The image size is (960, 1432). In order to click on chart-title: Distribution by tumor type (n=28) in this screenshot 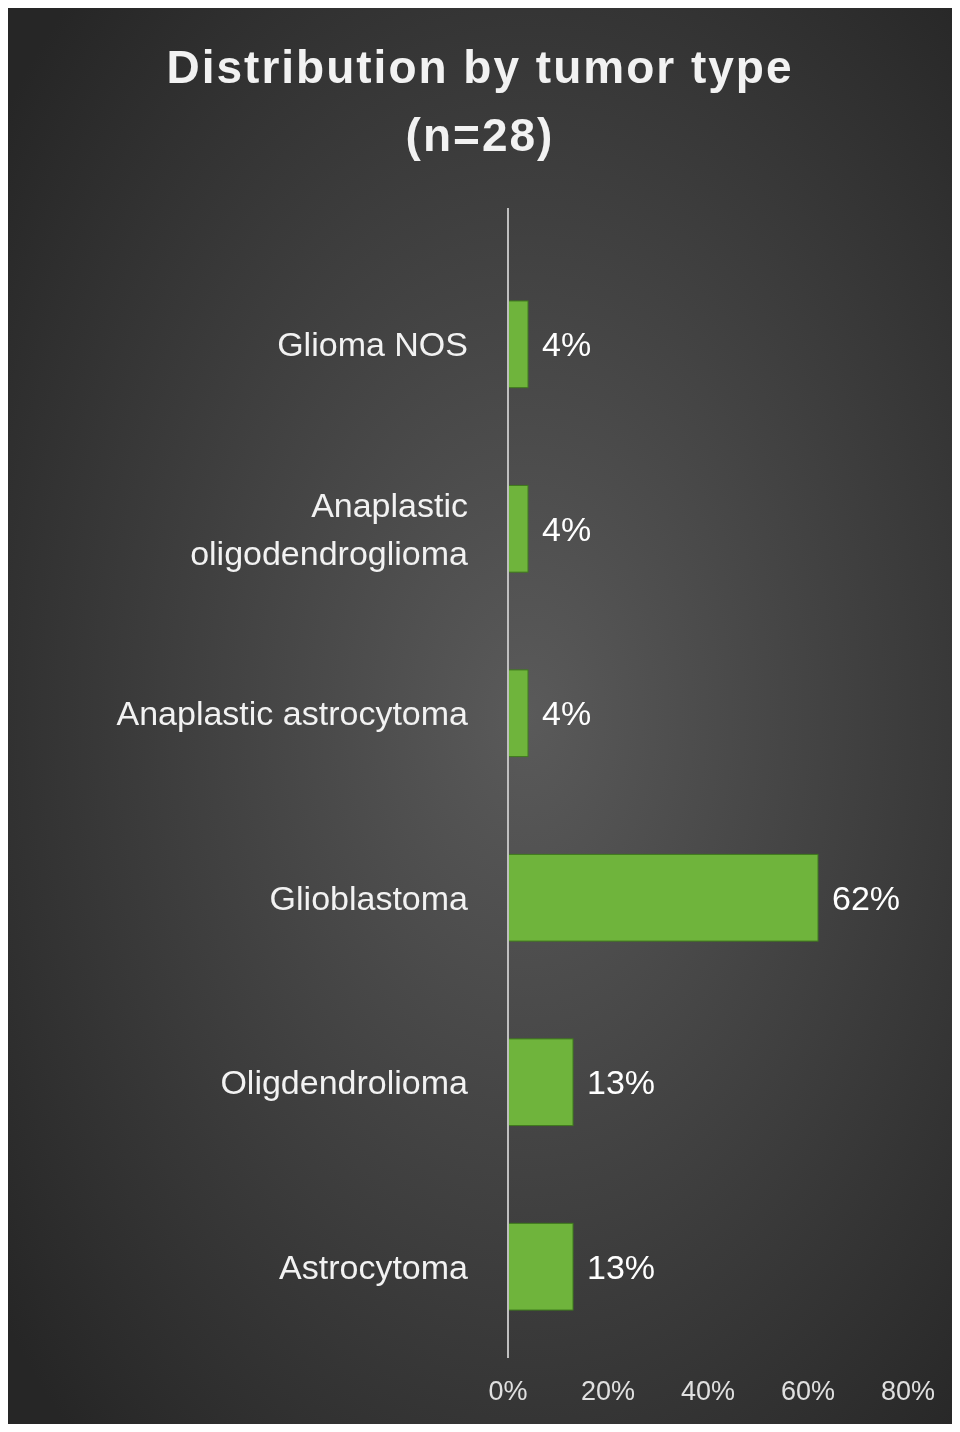, I will do `click(480, 101)`.